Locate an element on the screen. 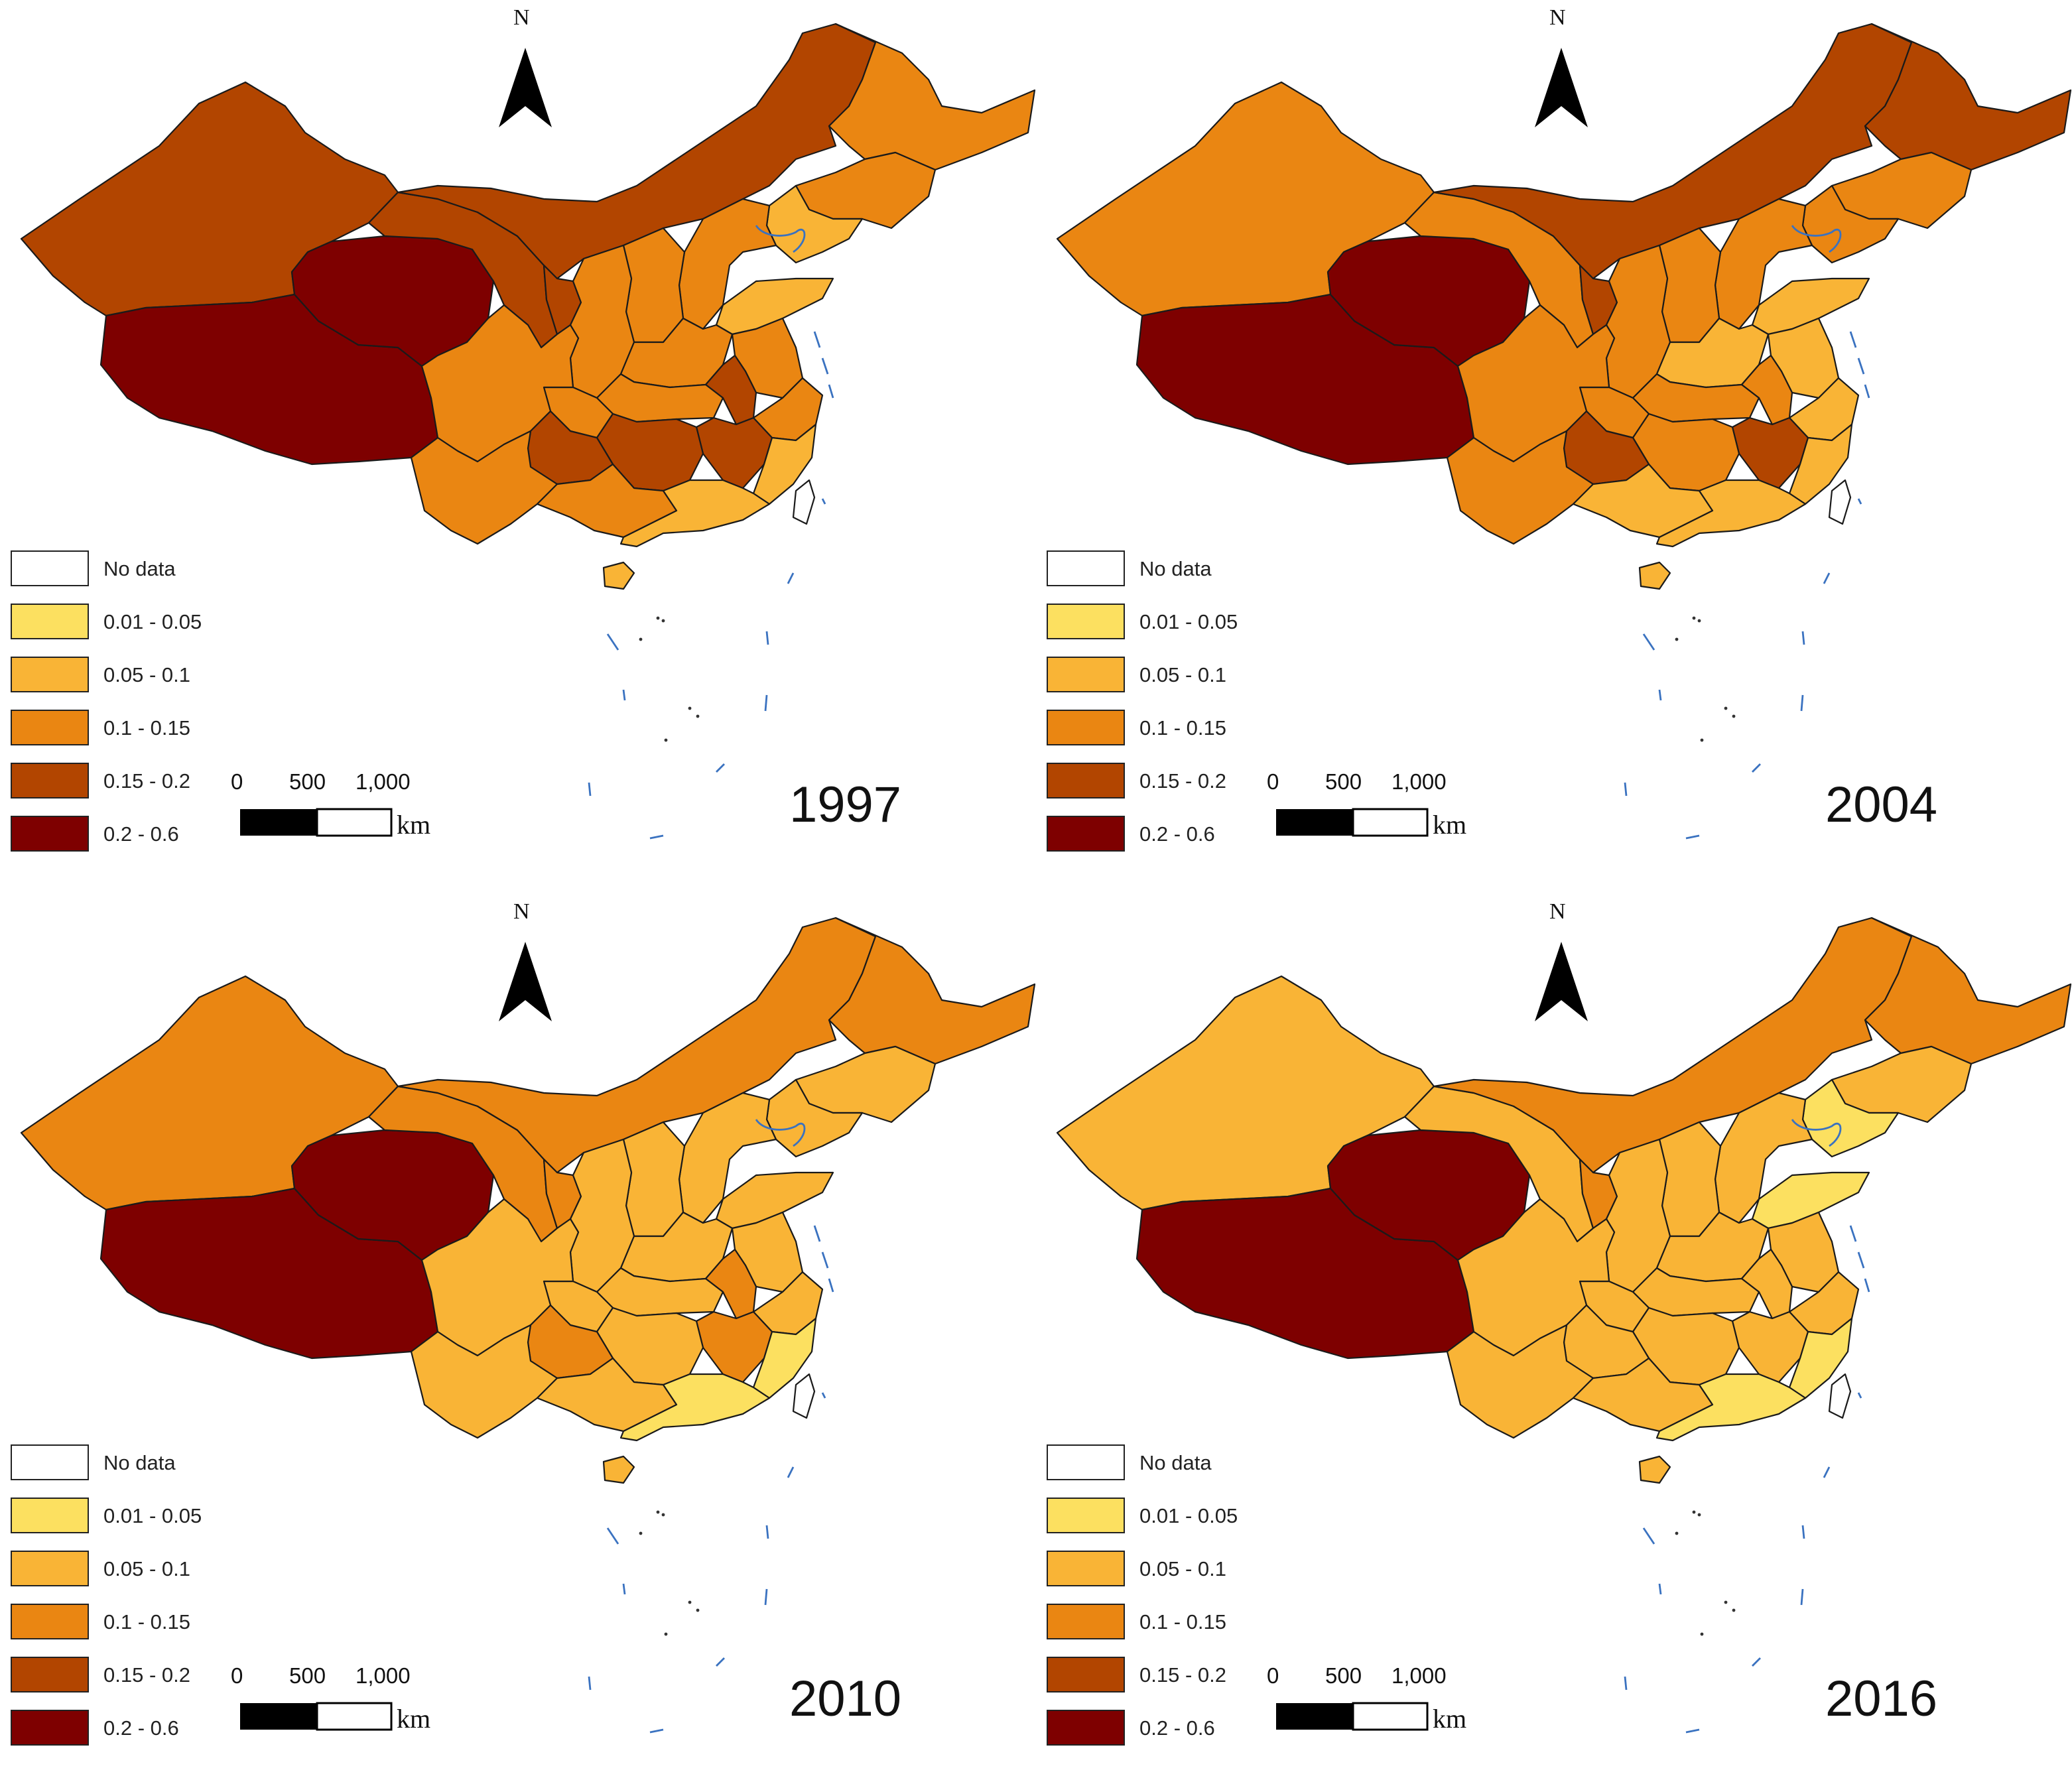 This screenshot has height=1788, width=2072. year-label: 2016 is located at coordinates (1882, 1699).